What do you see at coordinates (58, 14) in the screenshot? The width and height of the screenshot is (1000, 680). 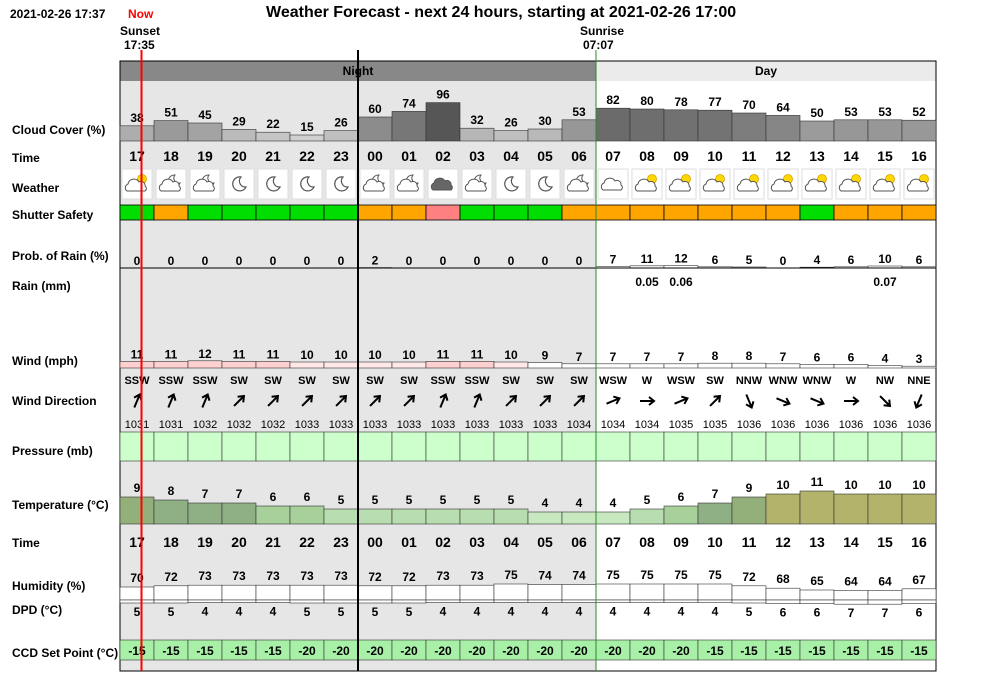 I see `timestamp: 2021-02-26 17:37` at bounding box center [58, 14].